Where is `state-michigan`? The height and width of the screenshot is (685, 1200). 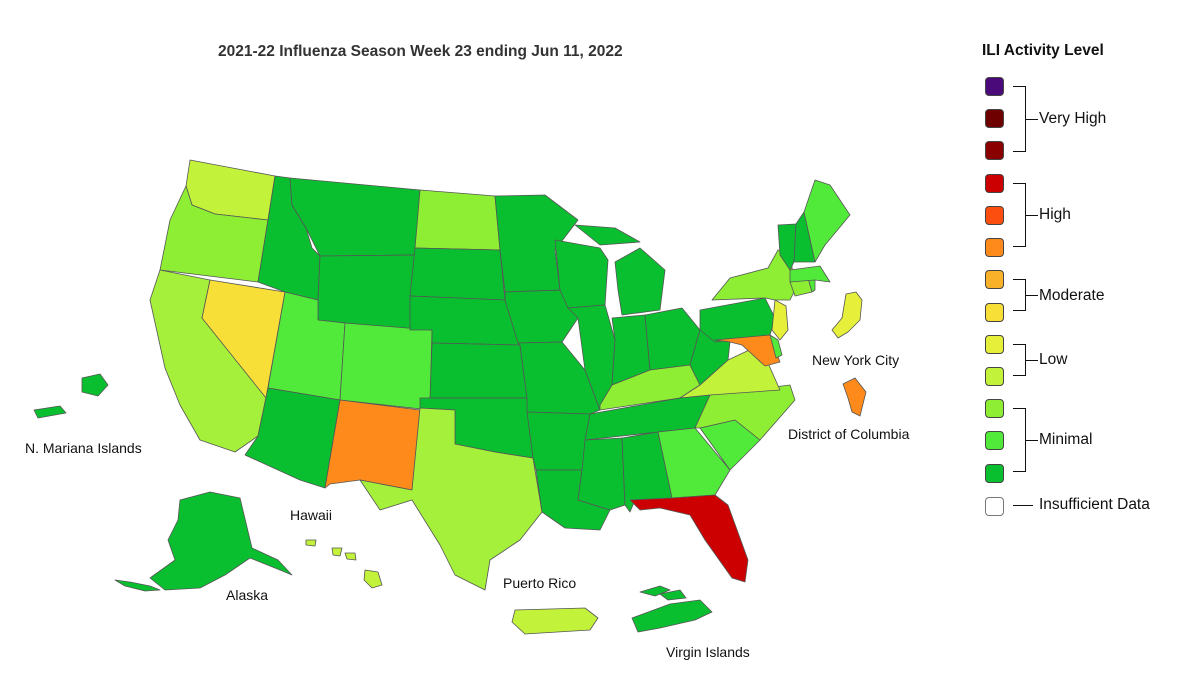 state-michigan is located at coordinates (640, 281).